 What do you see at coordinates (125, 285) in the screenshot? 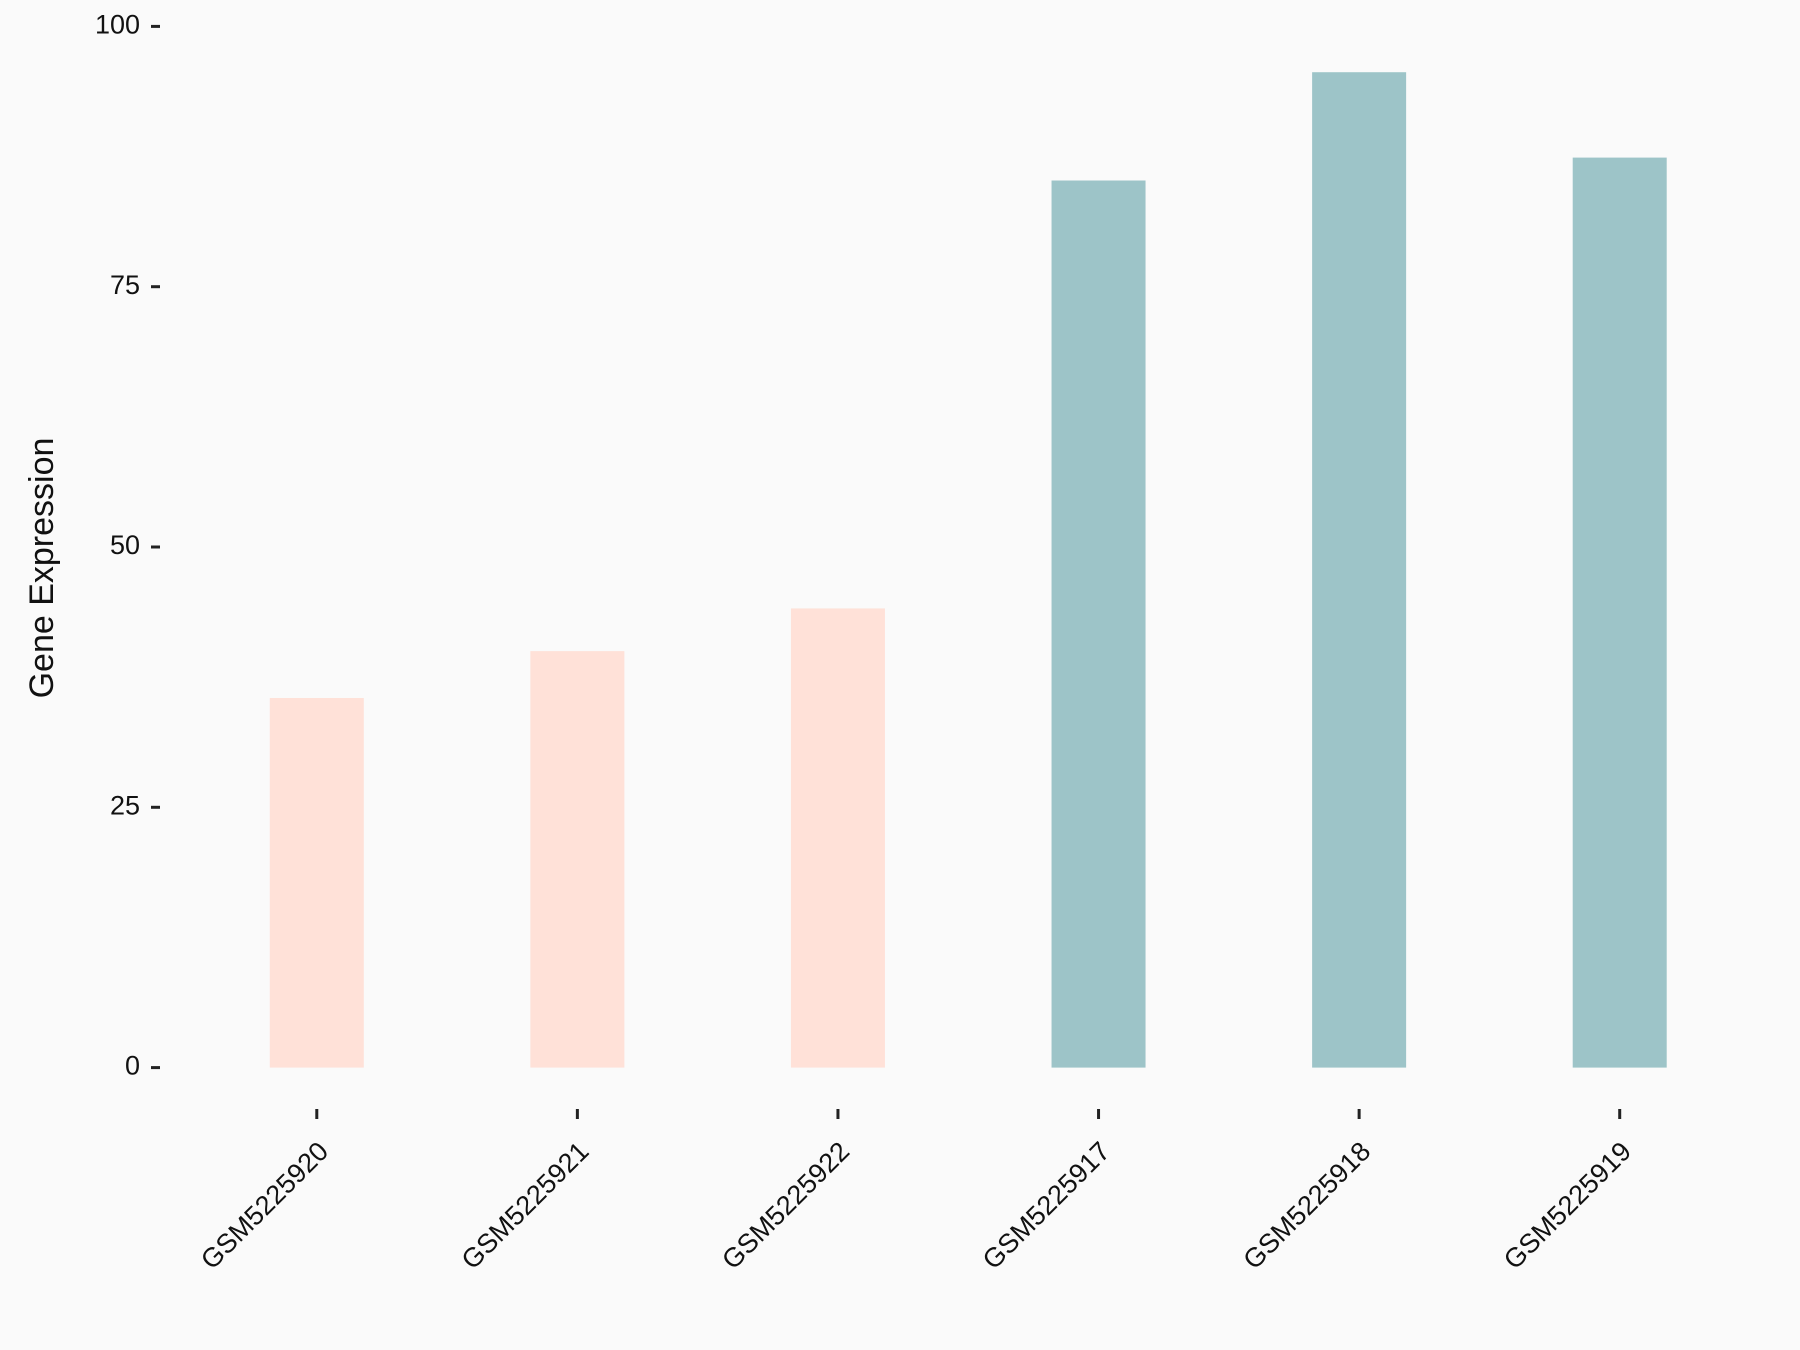
I see `y-tick-label: 75` at bounding box center [125, 285].